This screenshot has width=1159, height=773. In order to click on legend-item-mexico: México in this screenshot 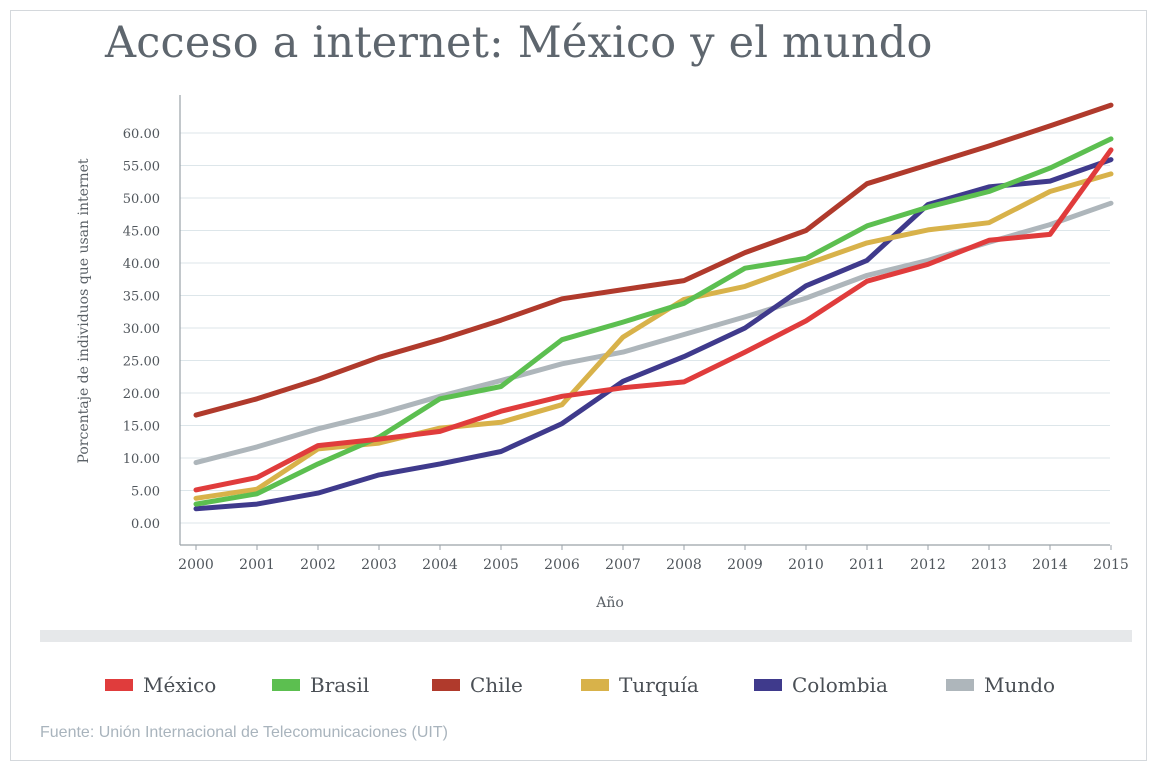, I will do `click(160, 685)`.